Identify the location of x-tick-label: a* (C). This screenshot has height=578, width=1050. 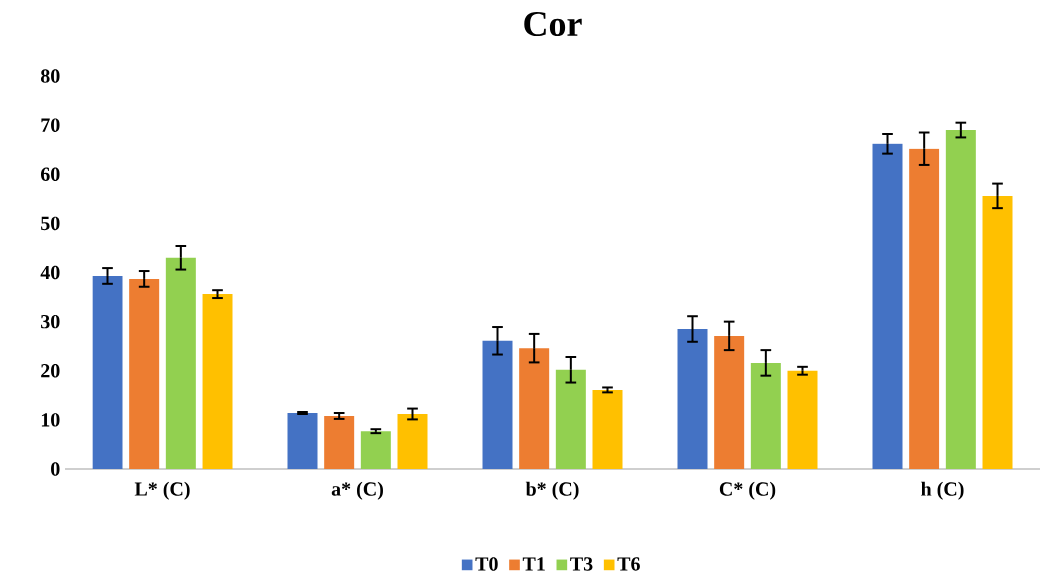
(357, 490).